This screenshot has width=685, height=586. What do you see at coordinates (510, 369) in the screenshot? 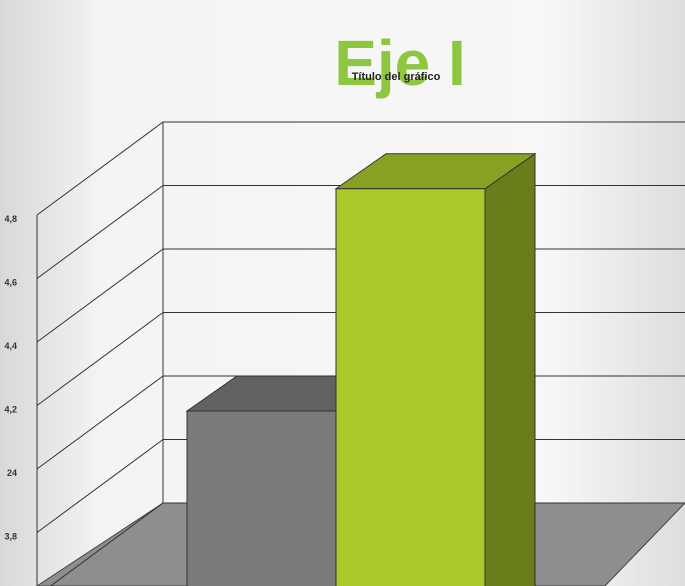
I see `bar-side` at bounding box center [510, 369].